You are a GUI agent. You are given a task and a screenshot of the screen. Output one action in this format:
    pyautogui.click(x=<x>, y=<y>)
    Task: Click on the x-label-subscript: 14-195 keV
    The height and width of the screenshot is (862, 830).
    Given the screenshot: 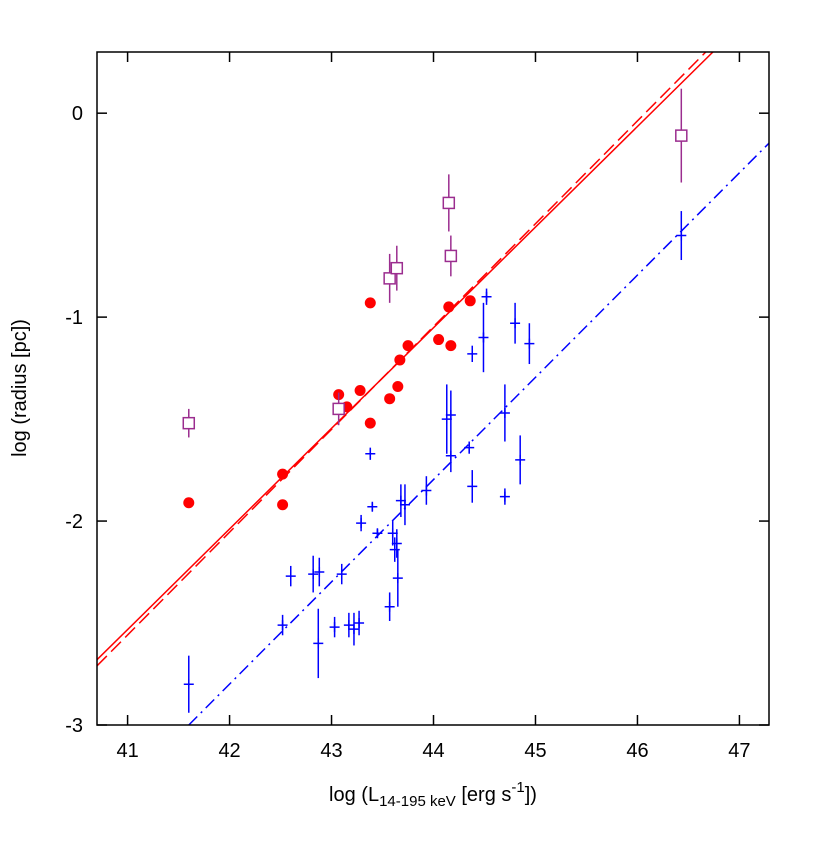 What is the action you would take?
    pyautogui.click(x=417, y=801)
    